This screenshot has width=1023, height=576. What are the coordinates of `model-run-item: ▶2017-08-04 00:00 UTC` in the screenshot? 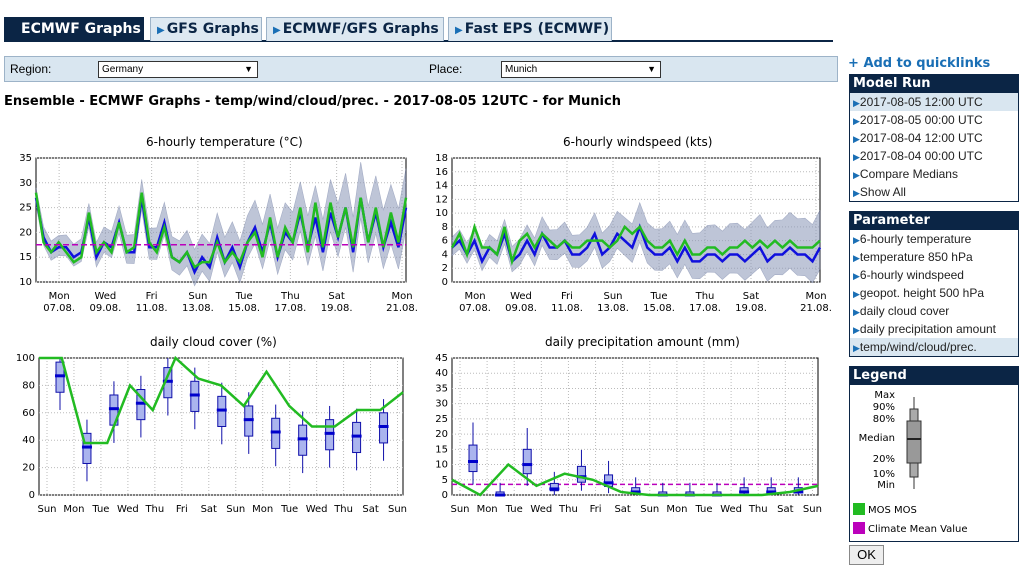 It's located at (934, 156).